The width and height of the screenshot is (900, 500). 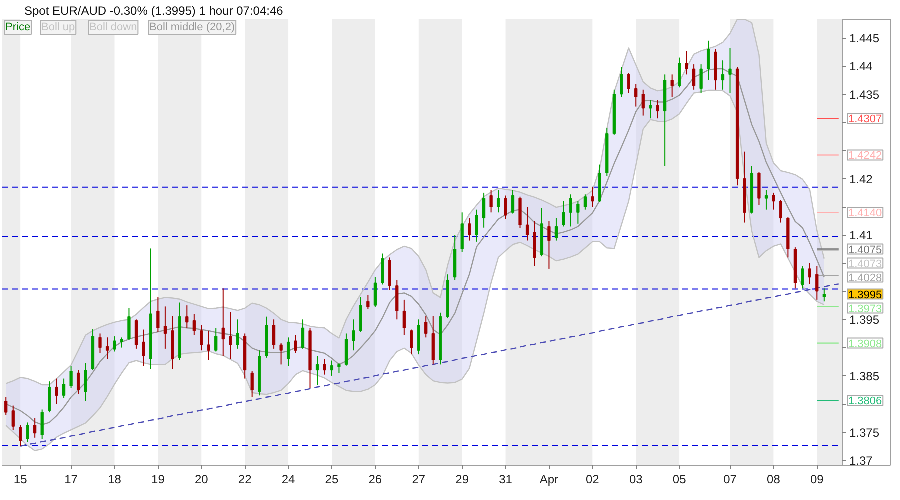 What do you see at coordinates (774, 479) in the screenshot?
I see `x-tick-label: 08` at bounding box center [774, 479].